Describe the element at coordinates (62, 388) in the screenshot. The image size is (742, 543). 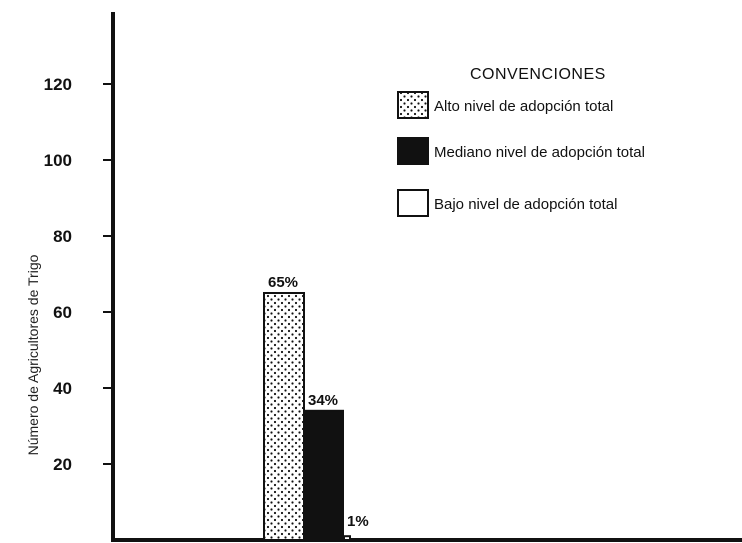
I see `y-tick-label: 40` at that location.